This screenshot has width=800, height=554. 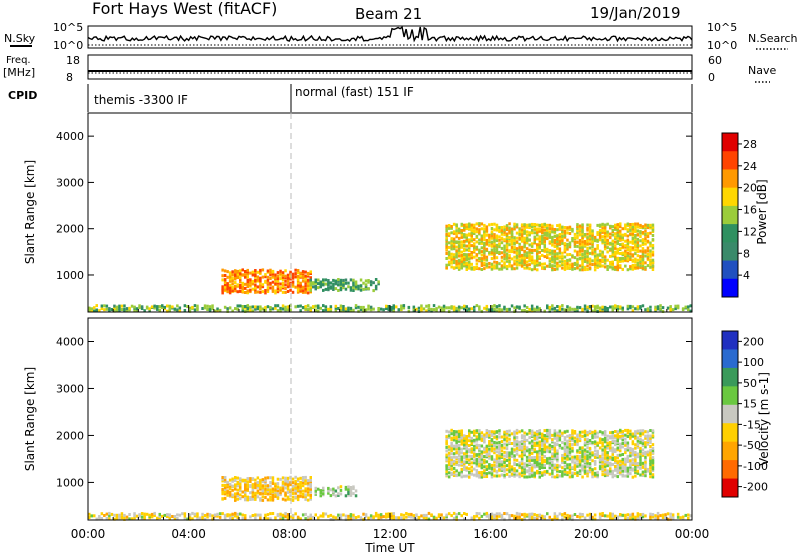 I want to click on velocity-colorbar-swatch, so click(x=730, y=340).